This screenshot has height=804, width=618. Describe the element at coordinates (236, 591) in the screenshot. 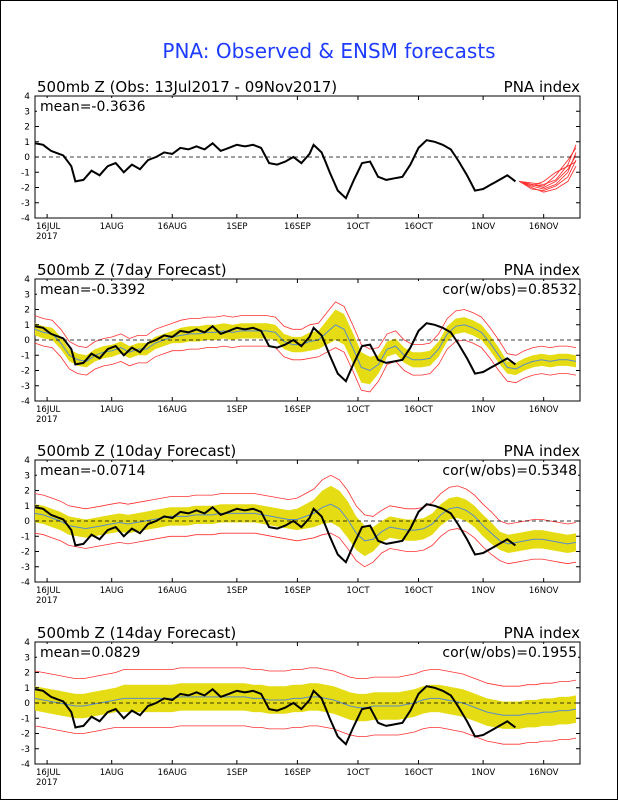

I see `x-tick-label: 1SEP` at that location.